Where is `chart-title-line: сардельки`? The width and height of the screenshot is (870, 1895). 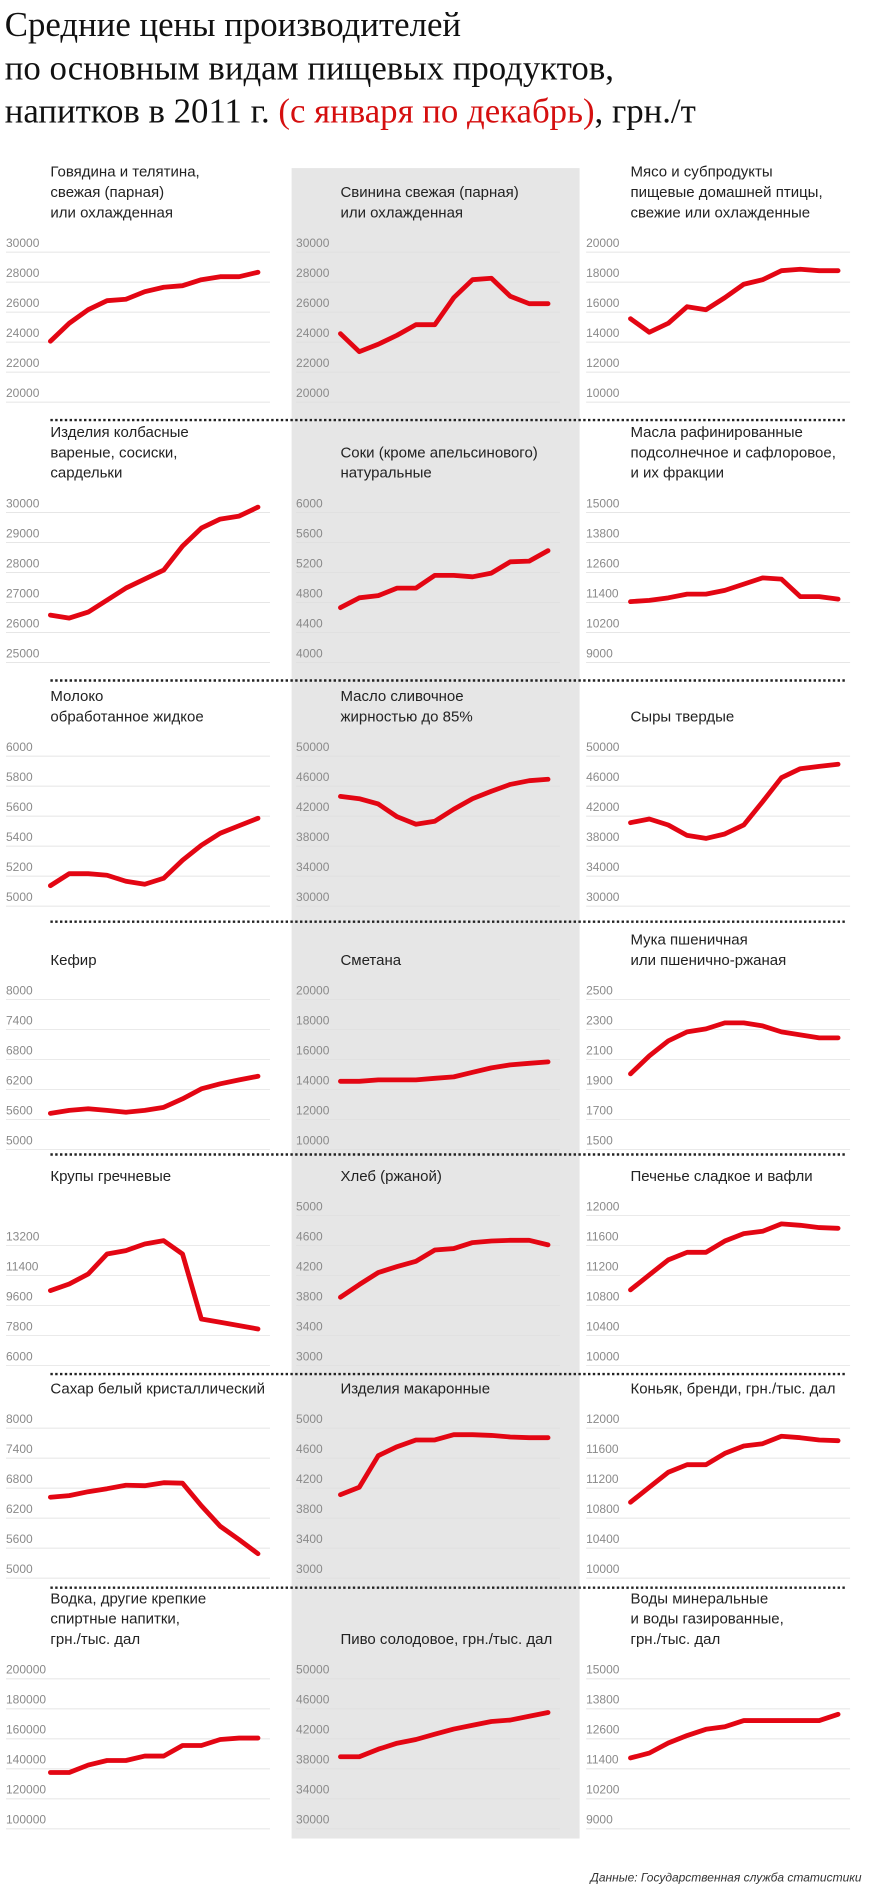
chart-title-line: сардельки is located at coordinates (86, 473).